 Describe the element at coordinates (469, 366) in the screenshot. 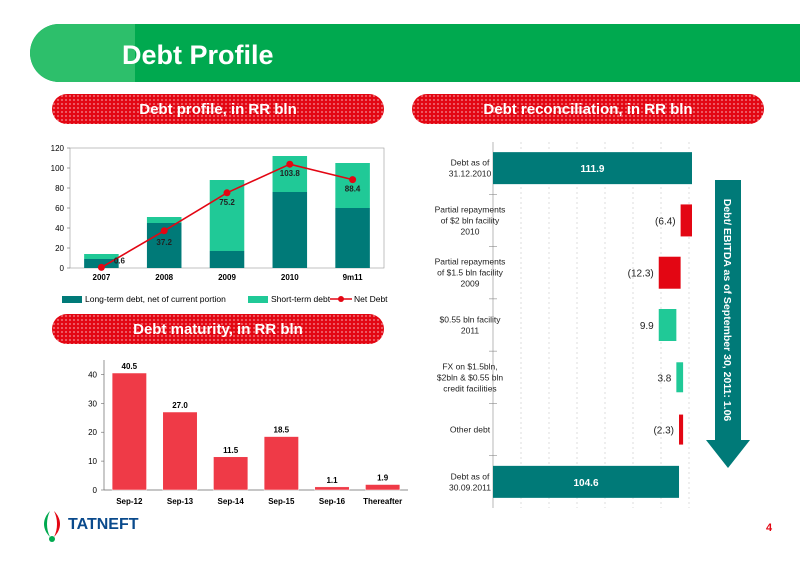

I see `reconciliation-category-label: FX on $1.5bln,` at that location.